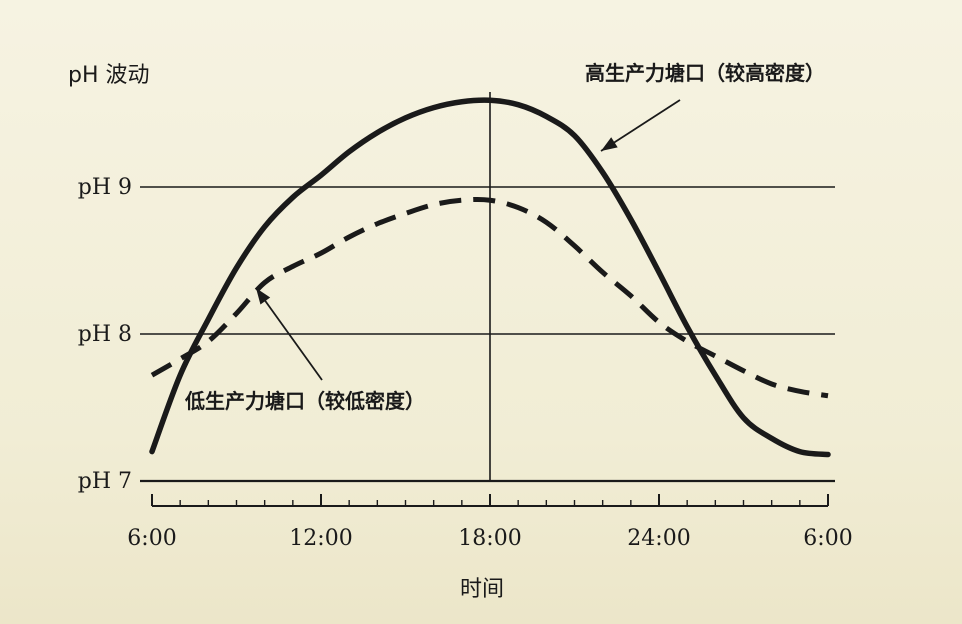 Image resolution: width=962 pixels, height=624 pixels. I want to click on annotation-low-productivity: 低生产力塘口（较低密度）, so click(304, 401).